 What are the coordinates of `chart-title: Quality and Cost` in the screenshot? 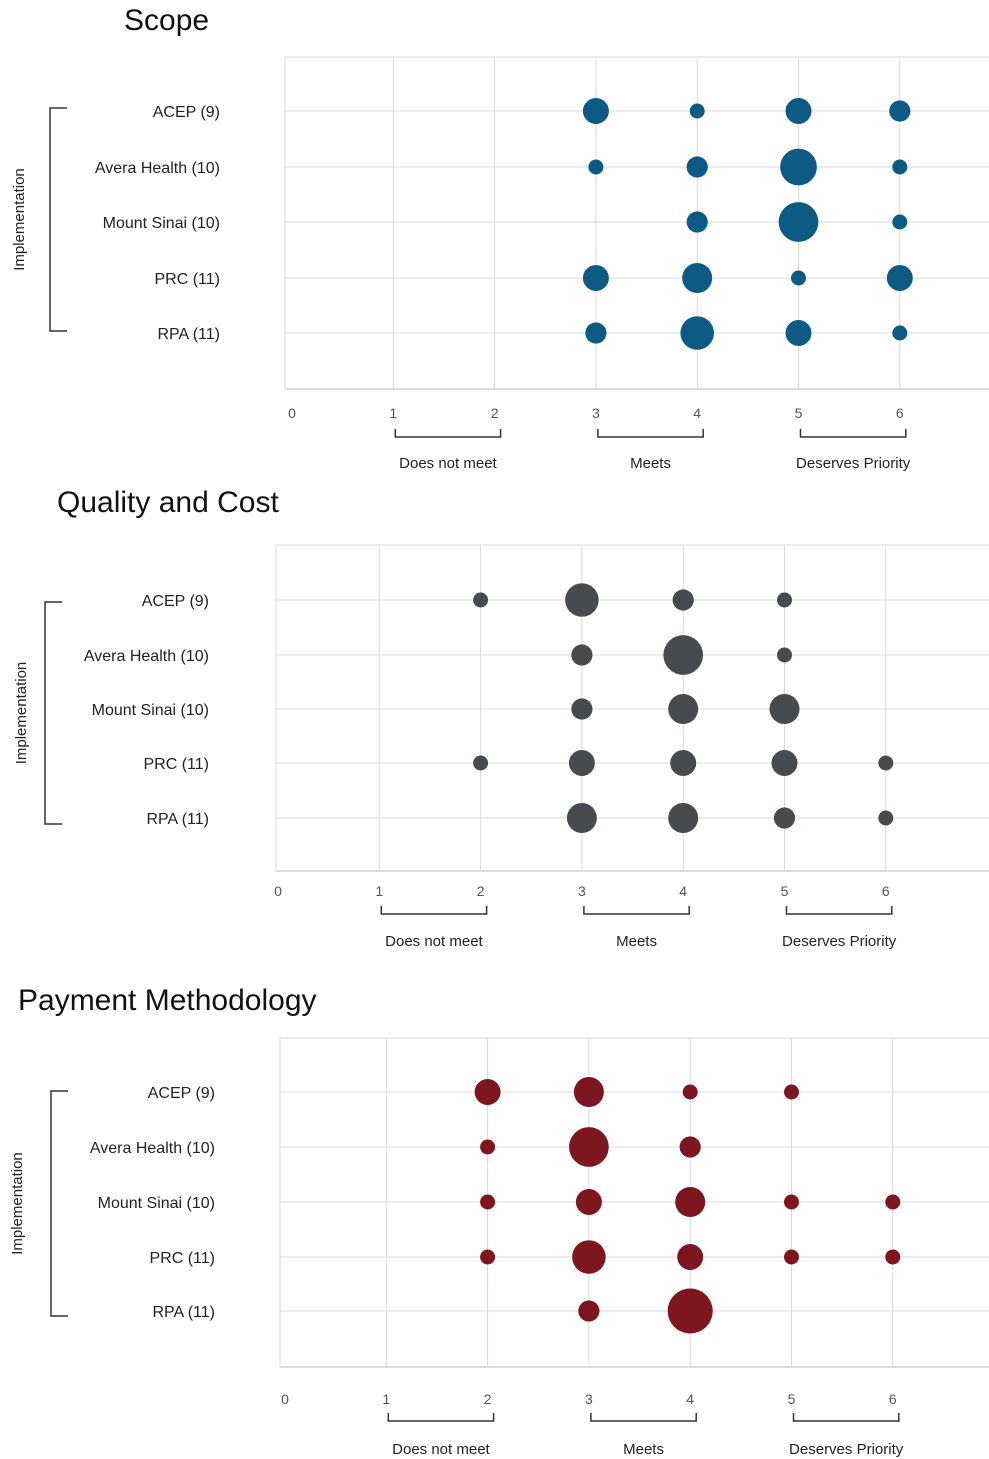 It's located at (168, 502).